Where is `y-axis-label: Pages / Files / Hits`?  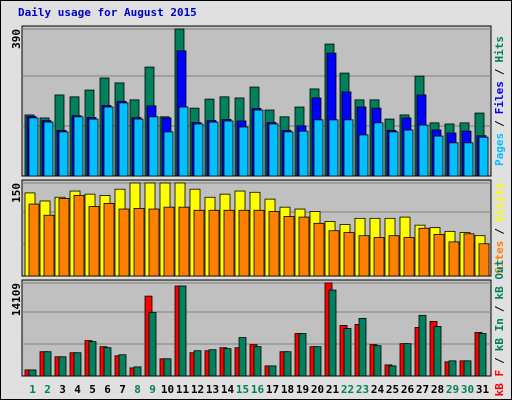
y-axis-label: Pages / Files / Hits is located at coordinates (499, 101).